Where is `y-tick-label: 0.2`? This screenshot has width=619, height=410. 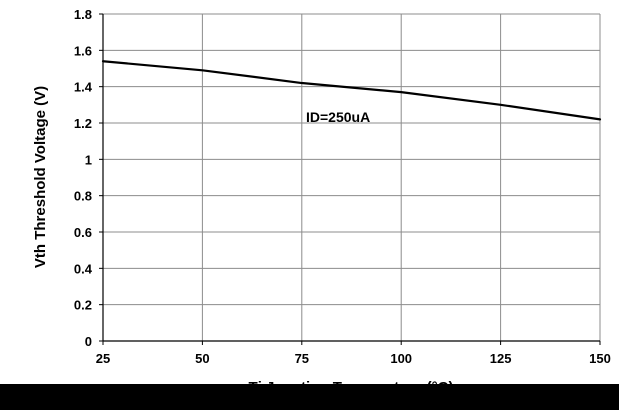 y-tick-label: 0.2 is located at coordinates (83, 305).